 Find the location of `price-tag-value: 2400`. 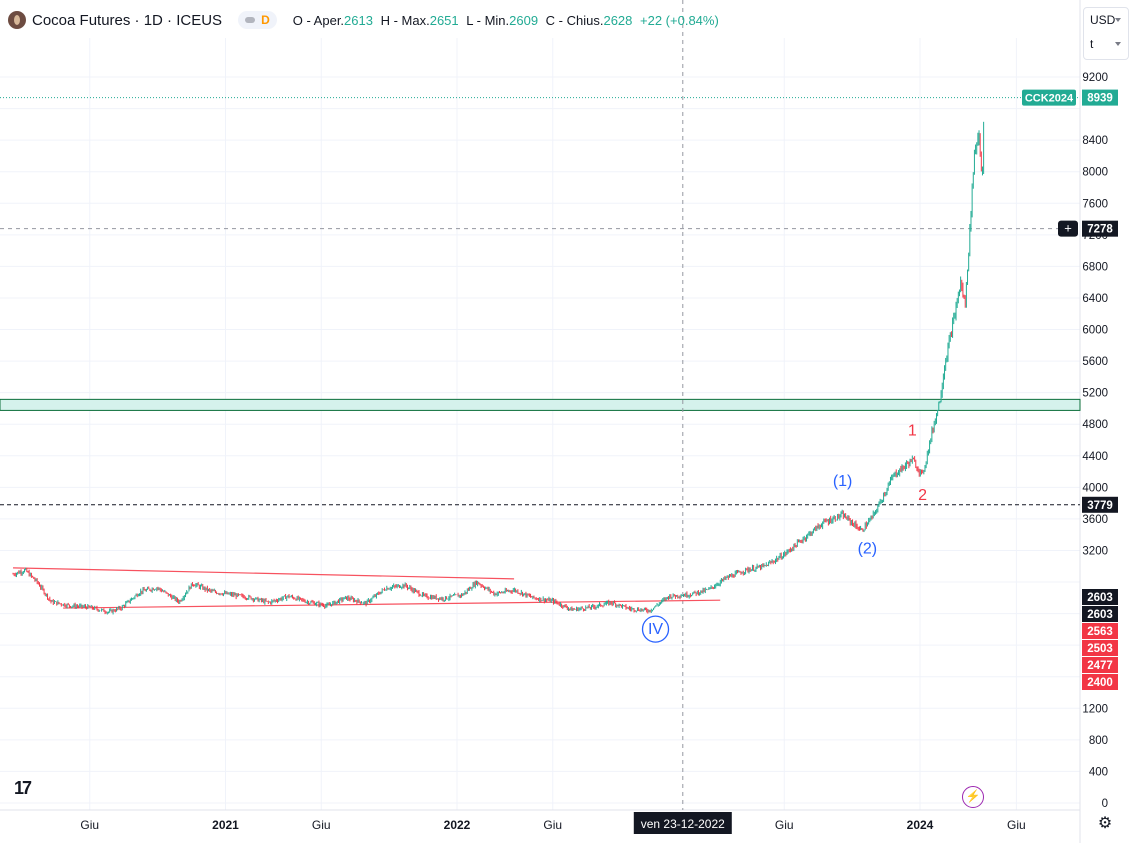

price-tag-value: 2400 is located at coordinates (1100, 683).